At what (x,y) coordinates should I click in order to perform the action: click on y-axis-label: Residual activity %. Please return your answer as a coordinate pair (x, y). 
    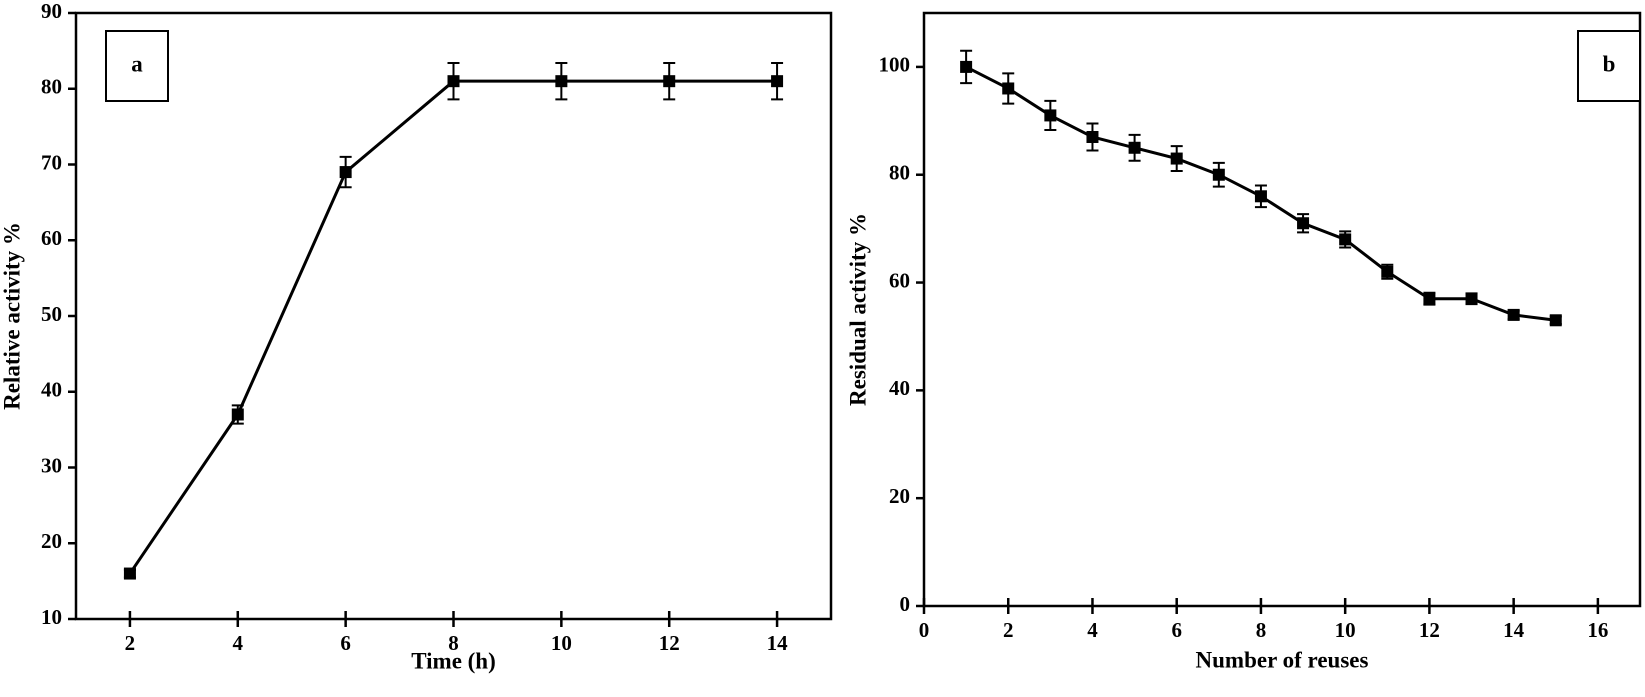
    Looking at the image, I should click on (857, 309).